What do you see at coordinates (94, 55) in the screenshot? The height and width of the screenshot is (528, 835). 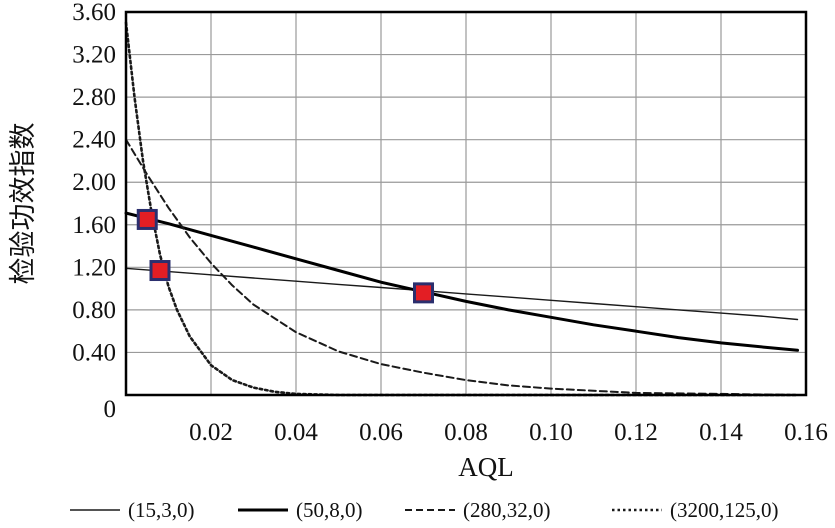 I see `y-tick-label: 3.20` at bounding box center [94, 55].